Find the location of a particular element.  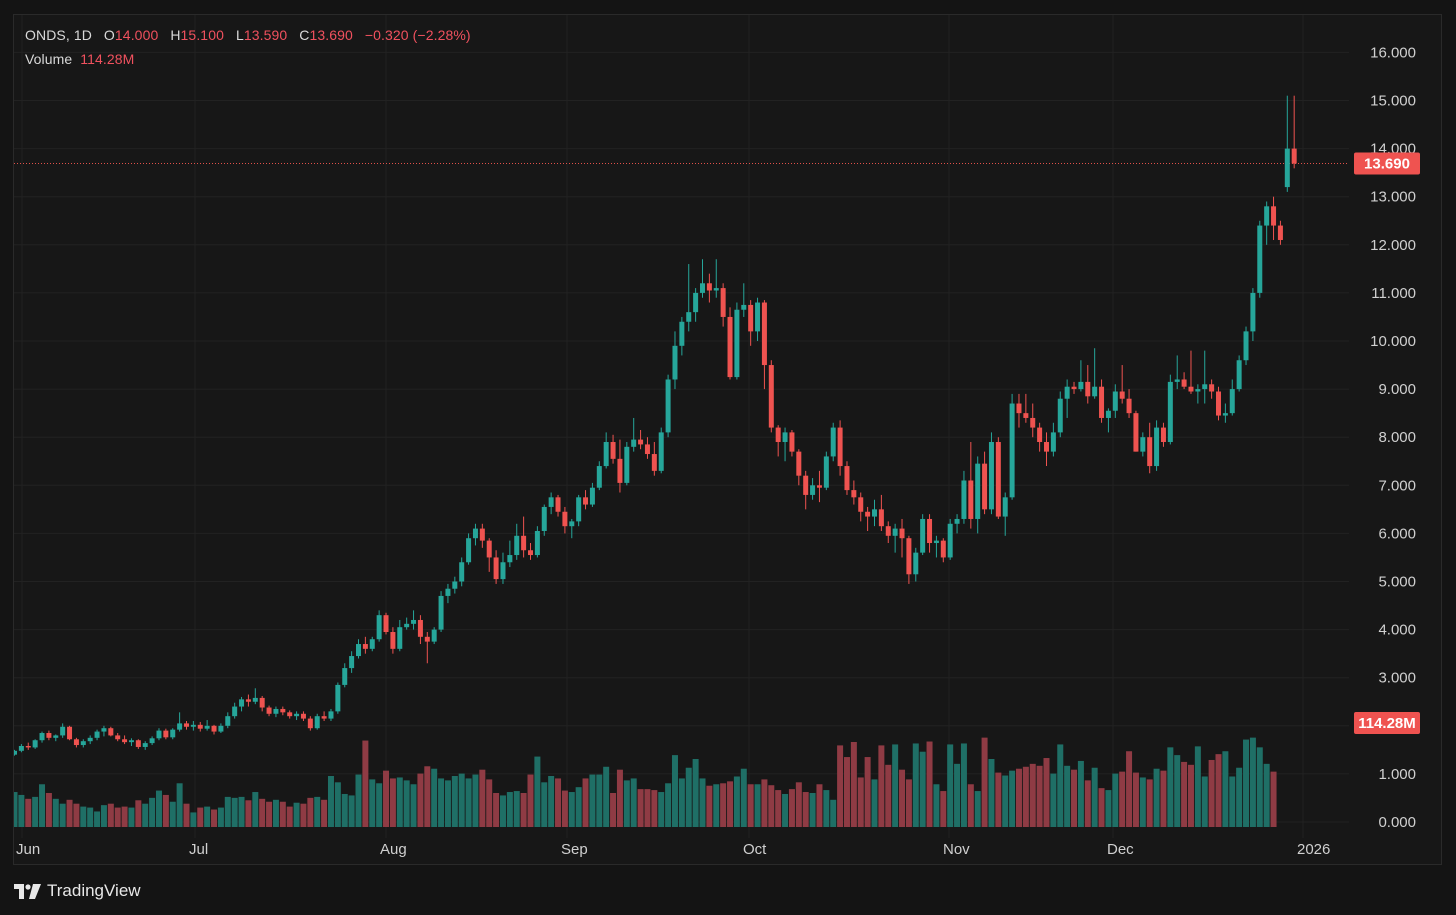

y-tick-label: 0.000 is located at coordinates (1397, 822).